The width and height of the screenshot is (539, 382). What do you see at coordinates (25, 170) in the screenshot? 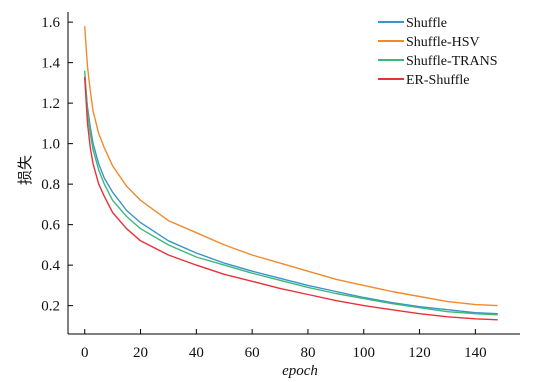
I see `y-axis-title: 损失` at bounding box center [25, 170].